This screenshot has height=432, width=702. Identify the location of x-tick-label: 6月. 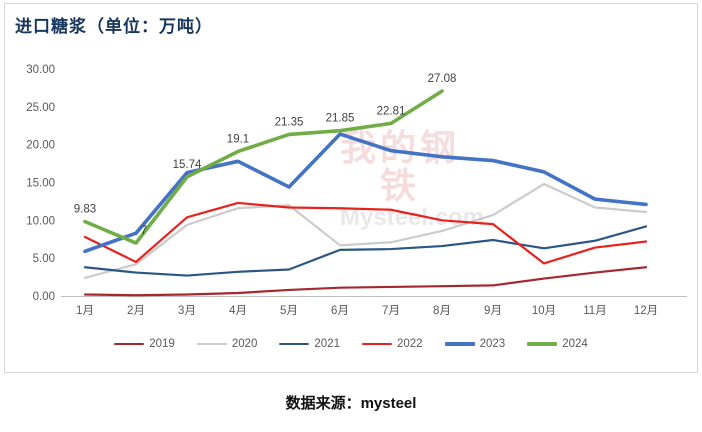
(340, 311).